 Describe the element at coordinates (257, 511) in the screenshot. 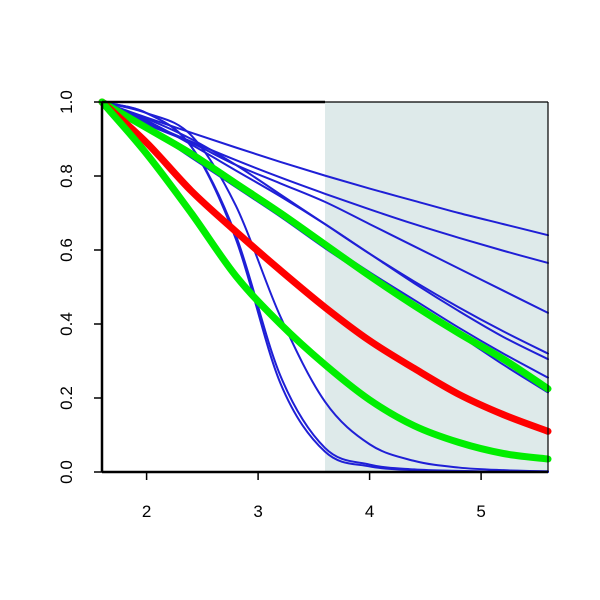

I see `x-tick-label: 3` at that location.